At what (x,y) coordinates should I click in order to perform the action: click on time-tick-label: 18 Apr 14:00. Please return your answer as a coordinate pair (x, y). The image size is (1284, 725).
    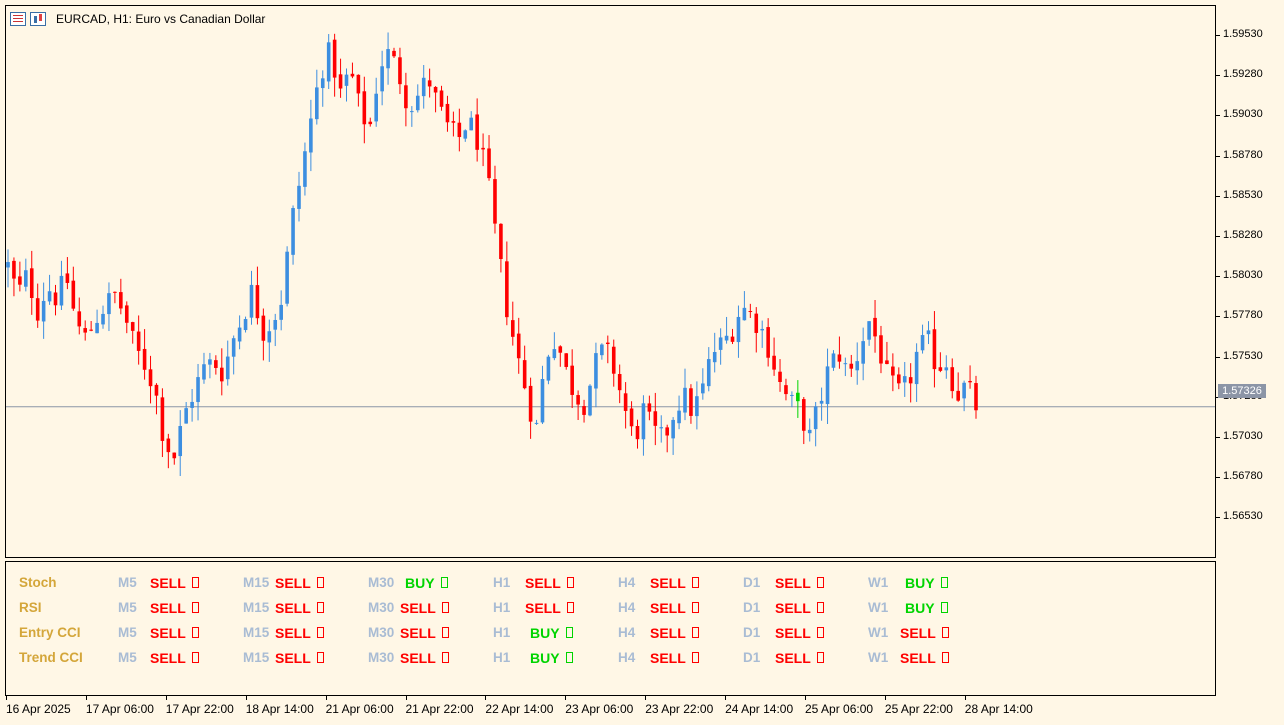
    Looking at the image, I should click on (279, 709).